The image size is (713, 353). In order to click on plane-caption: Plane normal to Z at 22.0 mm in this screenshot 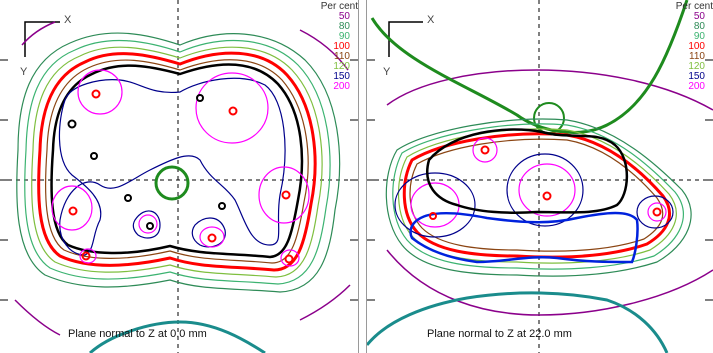, I will do `click(499, 334)`.